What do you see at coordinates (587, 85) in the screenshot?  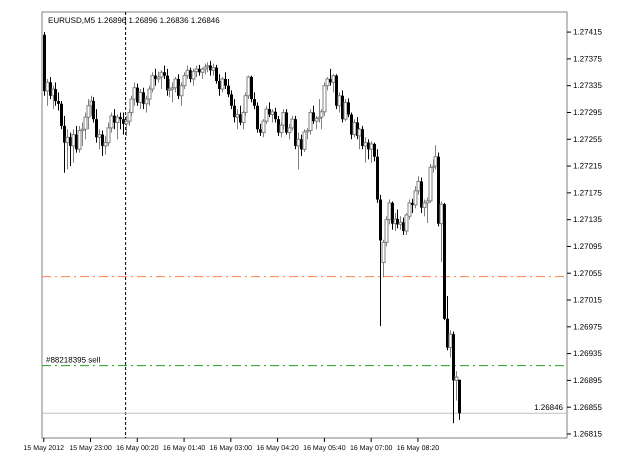 I see `y-tick-label: 1.27335` at bounding box center [587, 85].